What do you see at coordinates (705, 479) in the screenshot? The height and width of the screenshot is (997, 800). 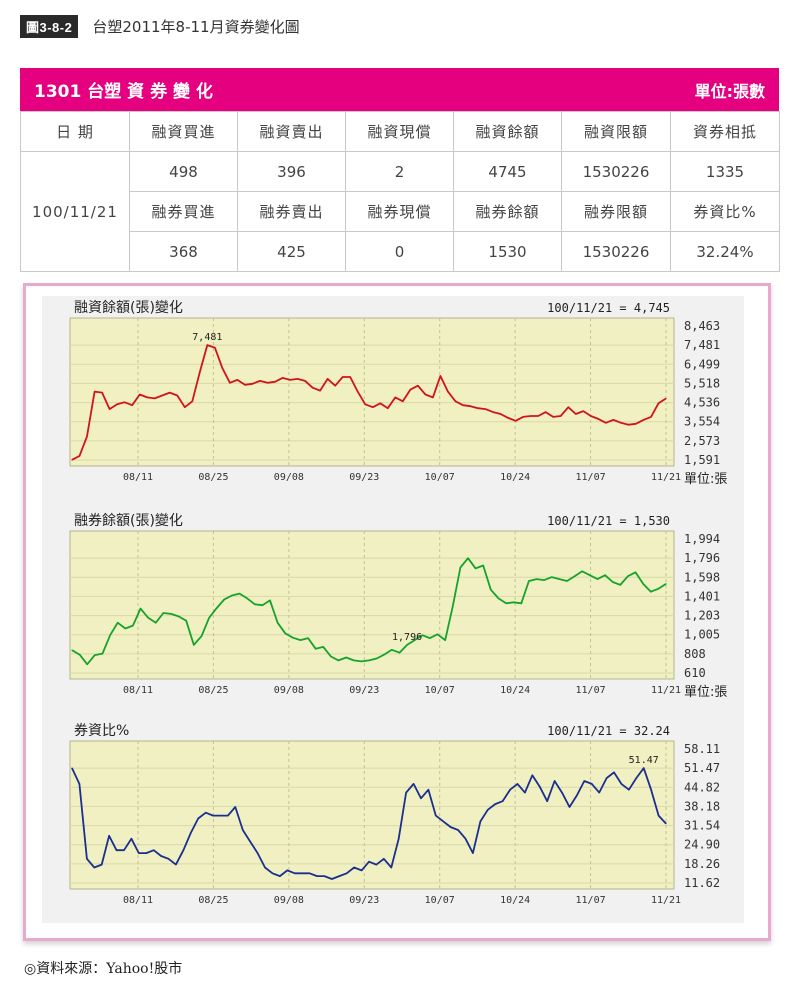 I see `chart-1-unit-label: 單位:張` at bounding box center [705, 479].